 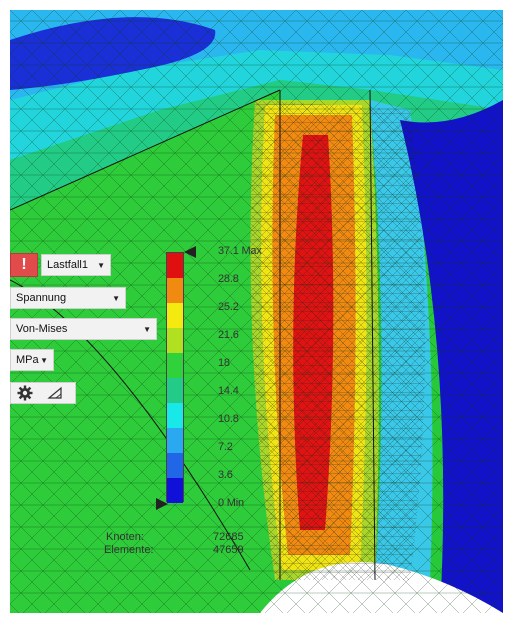 I want to click on nodes-value: 72685, so click(x=228, y=537).